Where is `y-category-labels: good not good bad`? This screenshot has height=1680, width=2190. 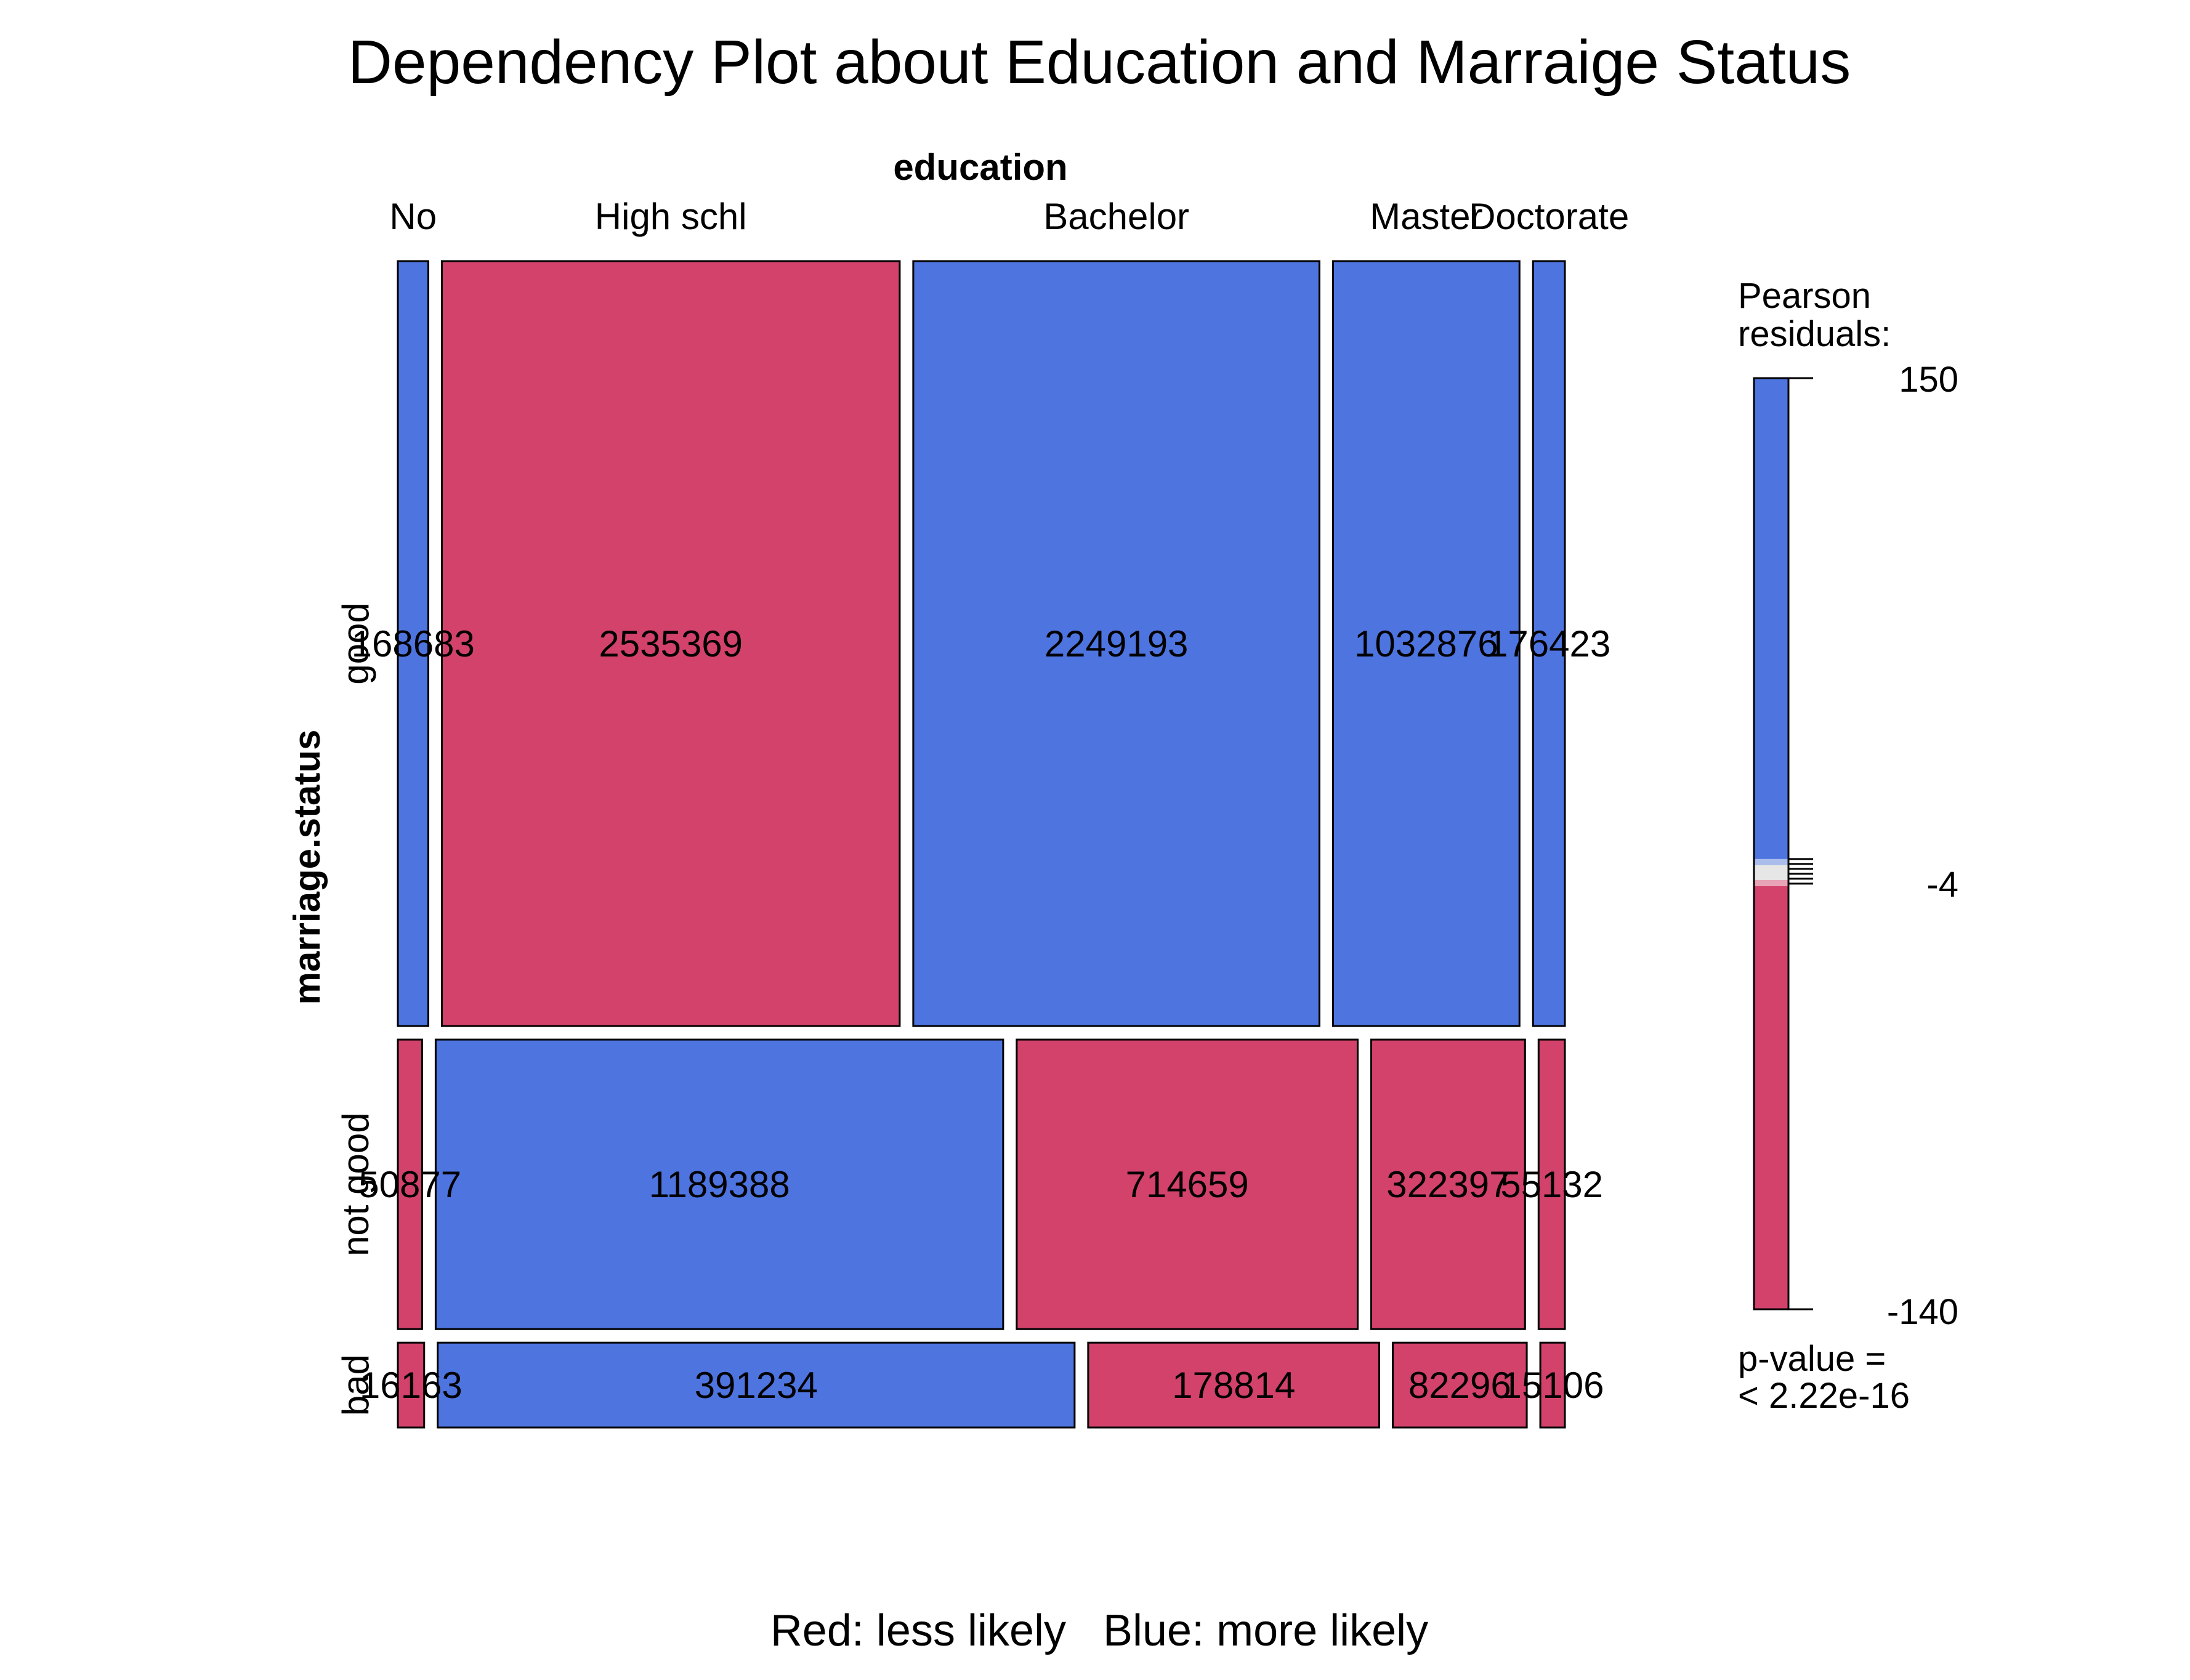
y-category-labels: good not good bad is located at coordinates (355, 1009).